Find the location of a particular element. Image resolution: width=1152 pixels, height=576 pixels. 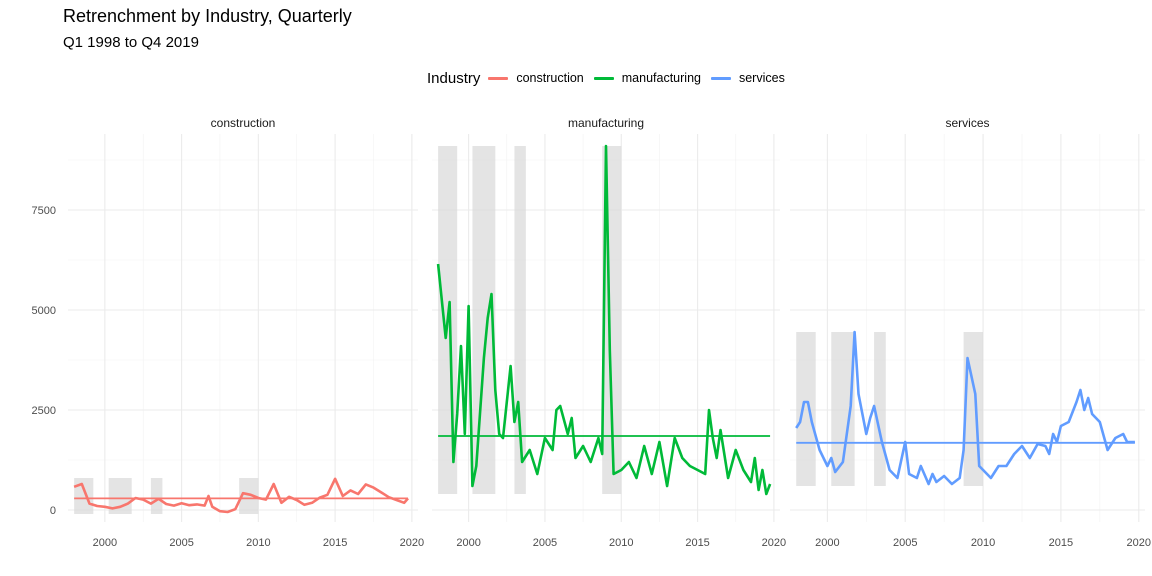

chart-title: Retrenchment by Industry, Quarterly is located at coordinates (207, 16).